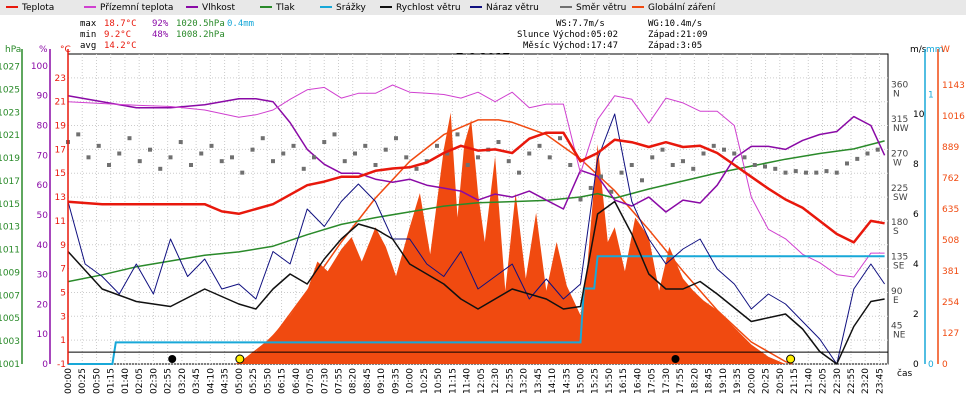 This screenshot has width=966, height=400. Describe the element at coordinates (43, 305) in the screenshot. I see `axis-tick-label-left: 20` at that location.